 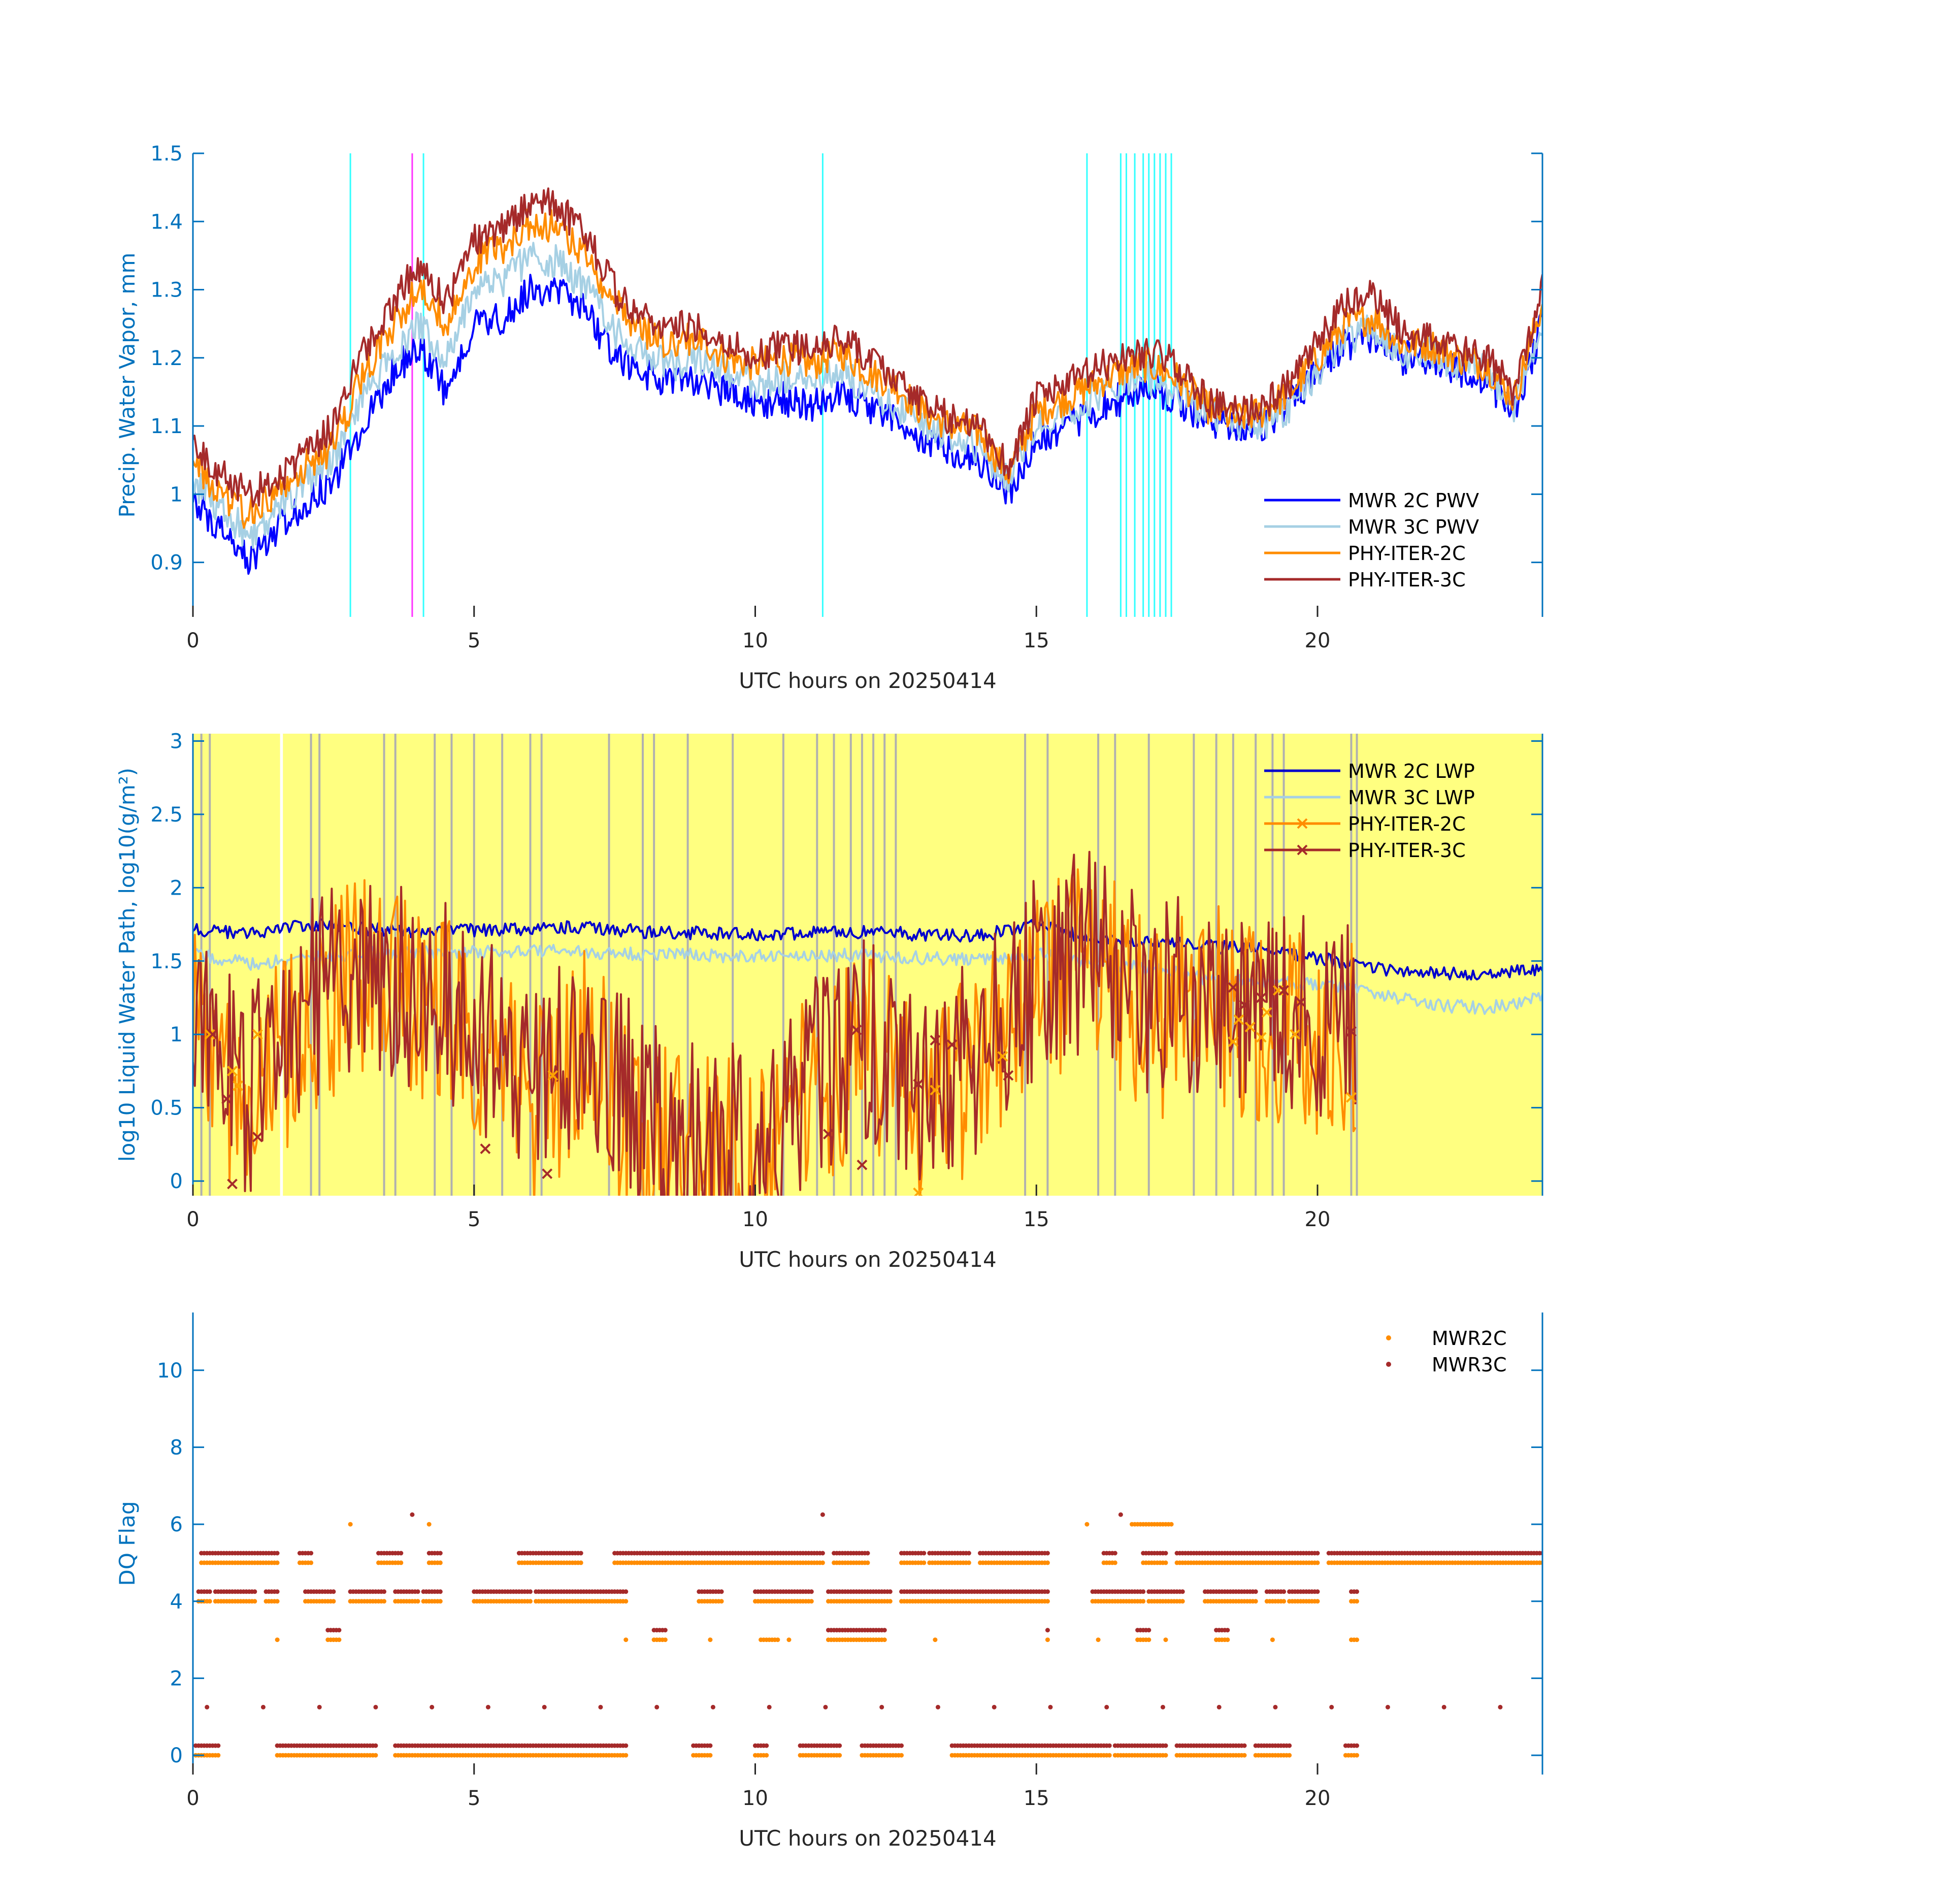 I want to click on y-tick-label: 2.5, so click(x=166, y=815).